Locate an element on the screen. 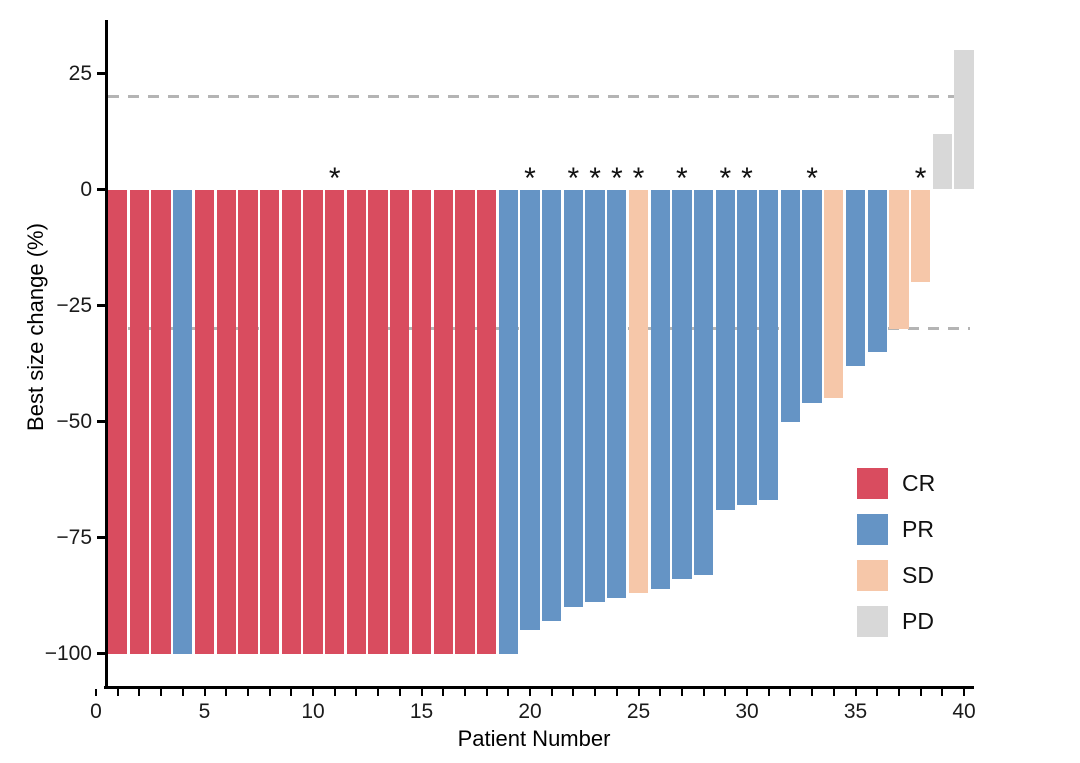 This screenshot has width=1080, height=763. x-axis-label-30: 30 is located at coordinates (747, 711).